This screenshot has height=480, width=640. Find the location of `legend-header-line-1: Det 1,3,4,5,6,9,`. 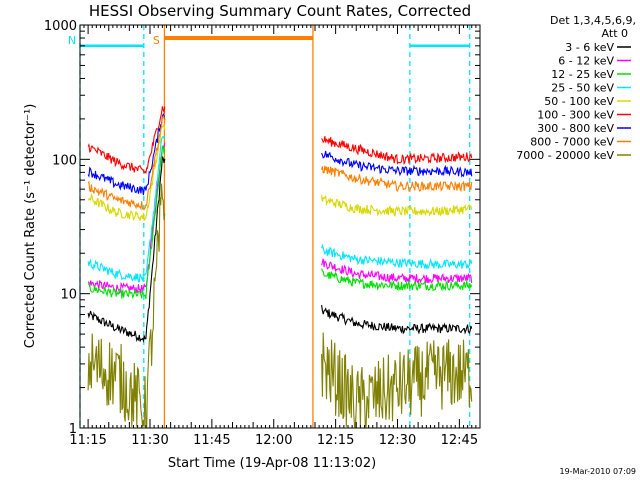

legend-header-line-1: Det 1,3,4,5,6,9, is located at coordinates (593, 20).